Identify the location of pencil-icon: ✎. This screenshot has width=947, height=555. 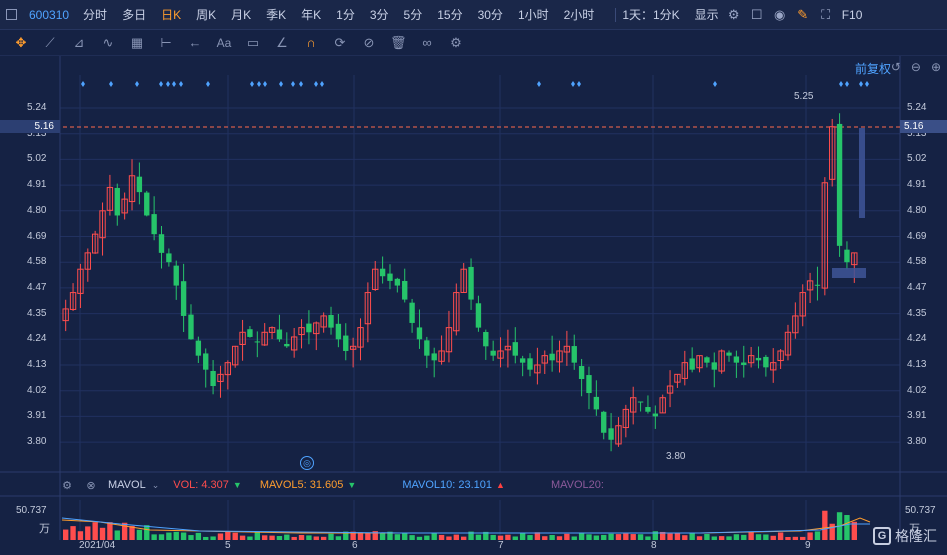
(803, 14).